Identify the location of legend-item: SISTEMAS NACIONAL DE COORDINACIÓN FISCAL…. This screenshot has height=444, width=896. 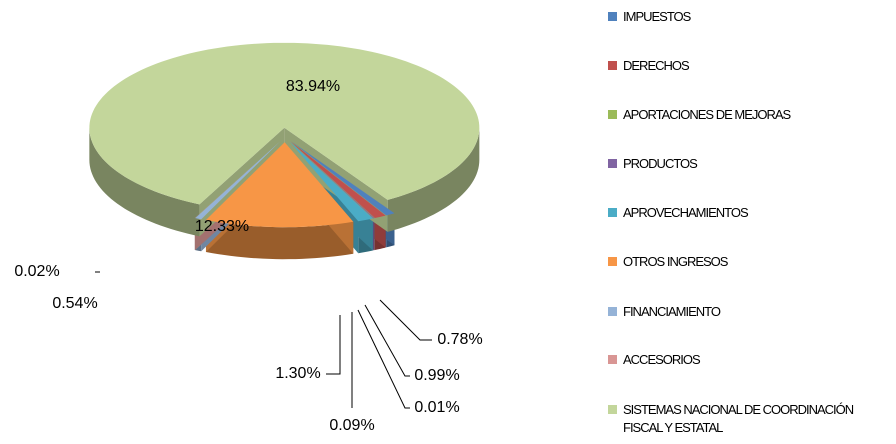
(746, 419).